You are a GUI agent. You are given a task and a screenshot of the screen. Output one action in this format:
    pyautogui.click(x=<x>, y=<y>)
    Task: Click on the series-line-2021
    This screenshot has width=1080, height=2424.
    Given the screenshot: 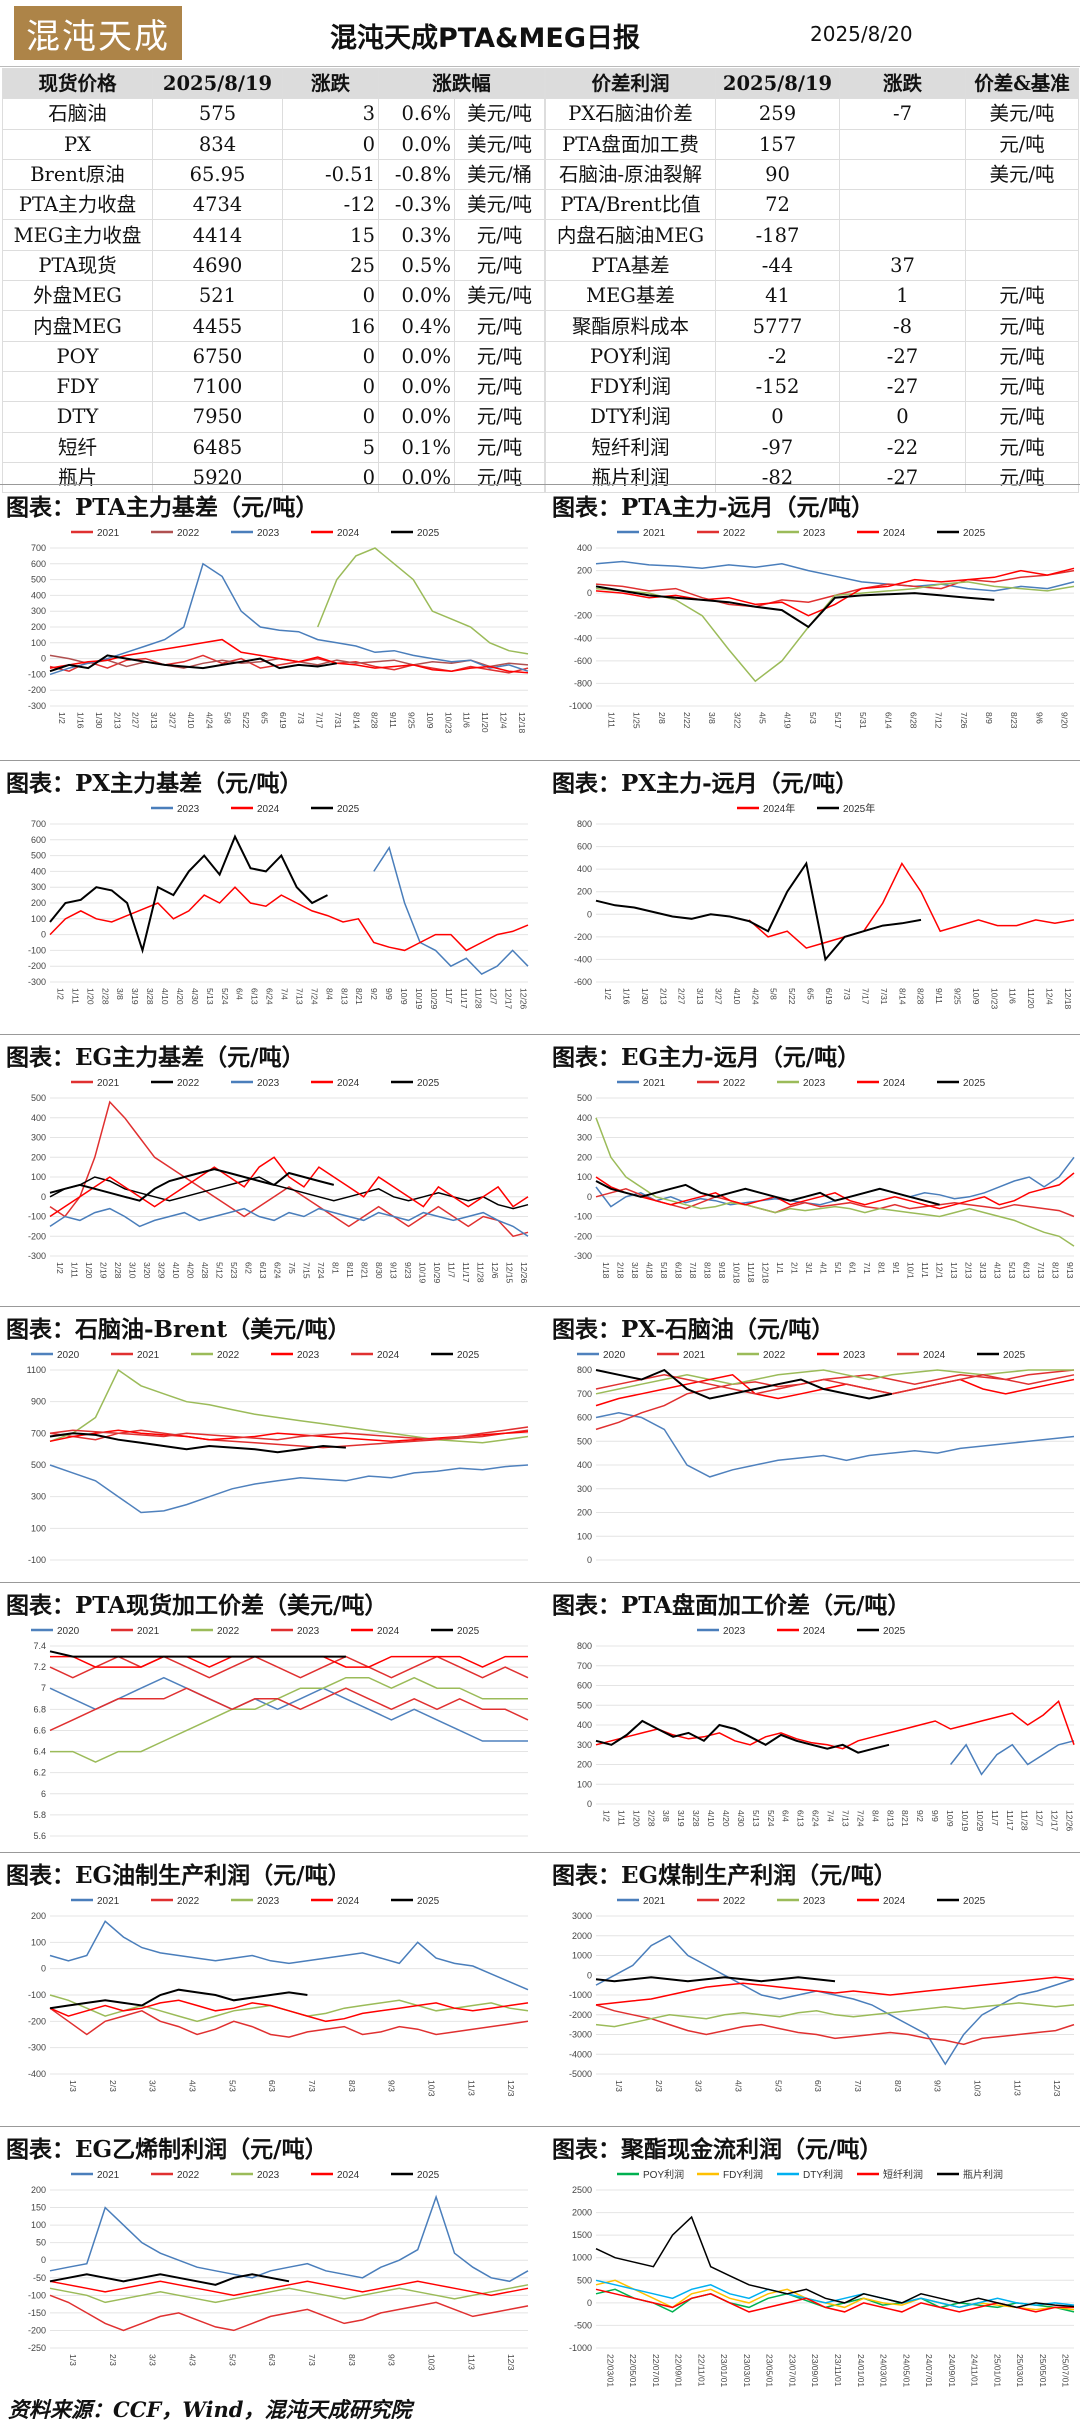 What is the action you would take?
    pyautogui.click(x=835, y=576)
    